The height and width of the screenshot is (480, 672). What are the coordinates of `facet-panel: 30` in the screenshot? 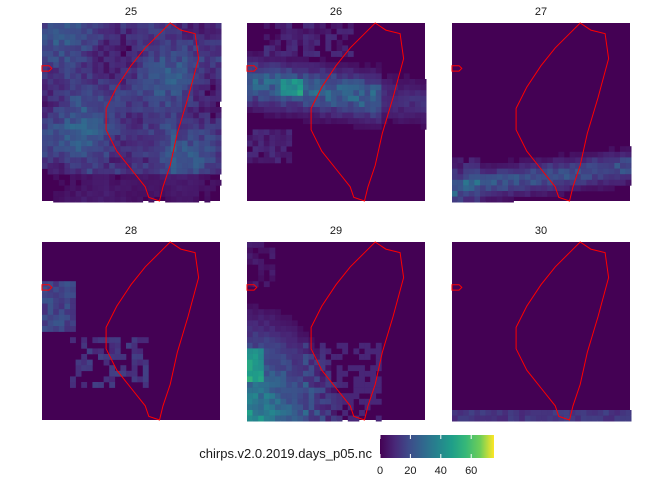 It's located at (541, 323).